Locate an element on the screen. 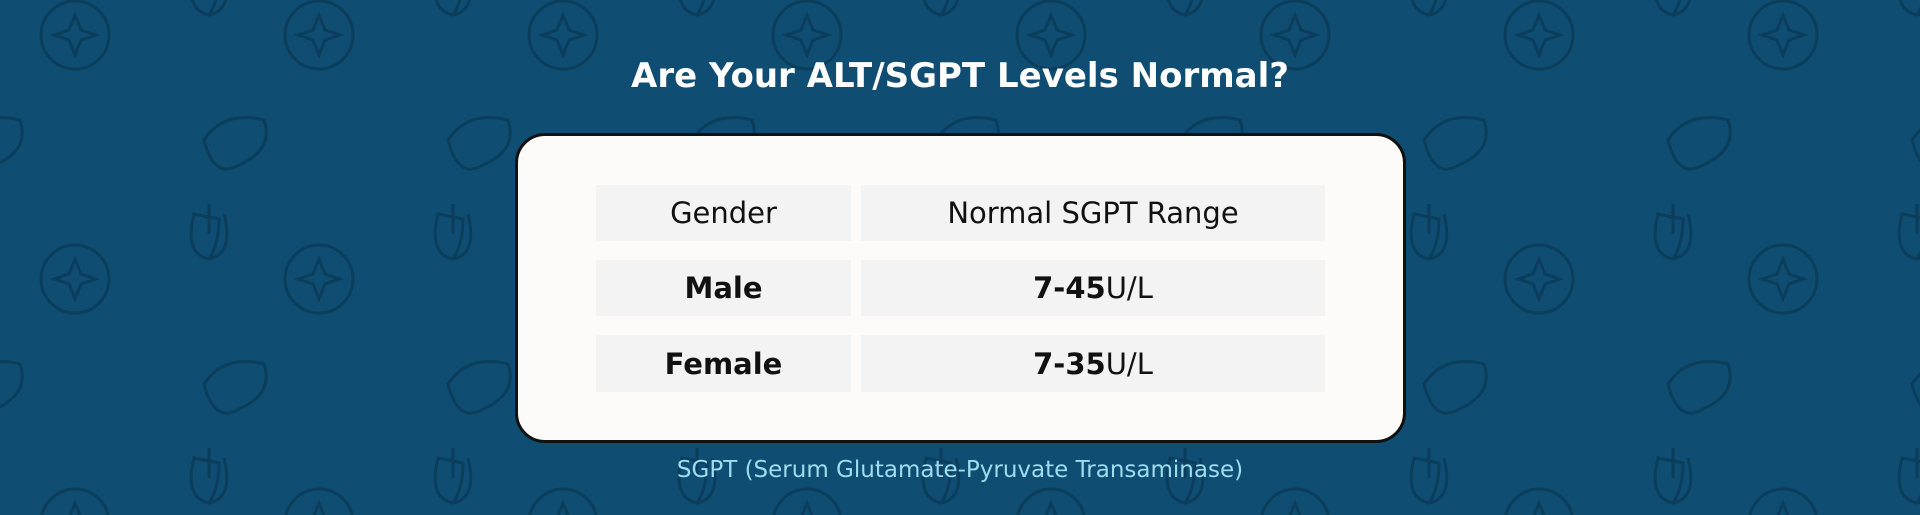 This screenshot has height=515, width=1920. title: Are Your ALT/SGPT Levels Normal? is located at coordinates (960, 76).